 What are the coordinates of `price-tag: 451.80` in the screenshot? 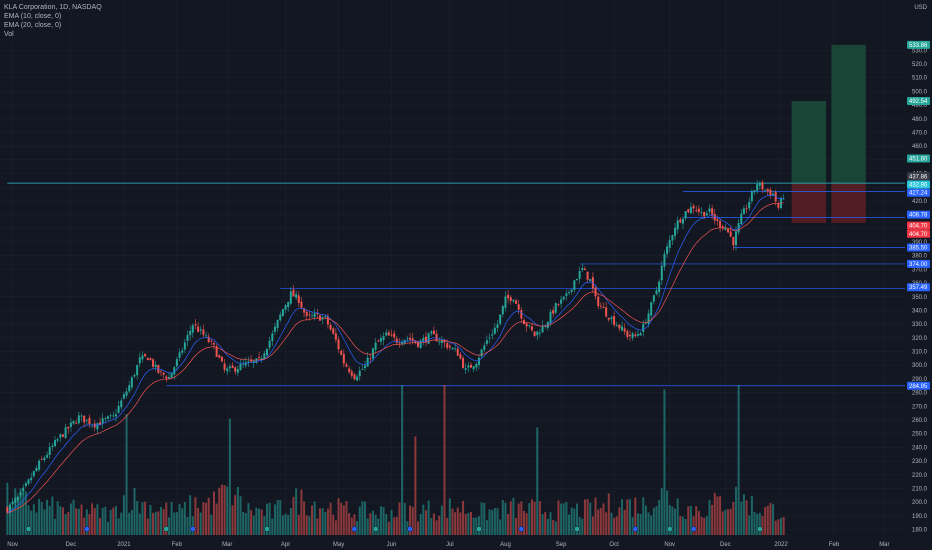 It's located at (918, 158).